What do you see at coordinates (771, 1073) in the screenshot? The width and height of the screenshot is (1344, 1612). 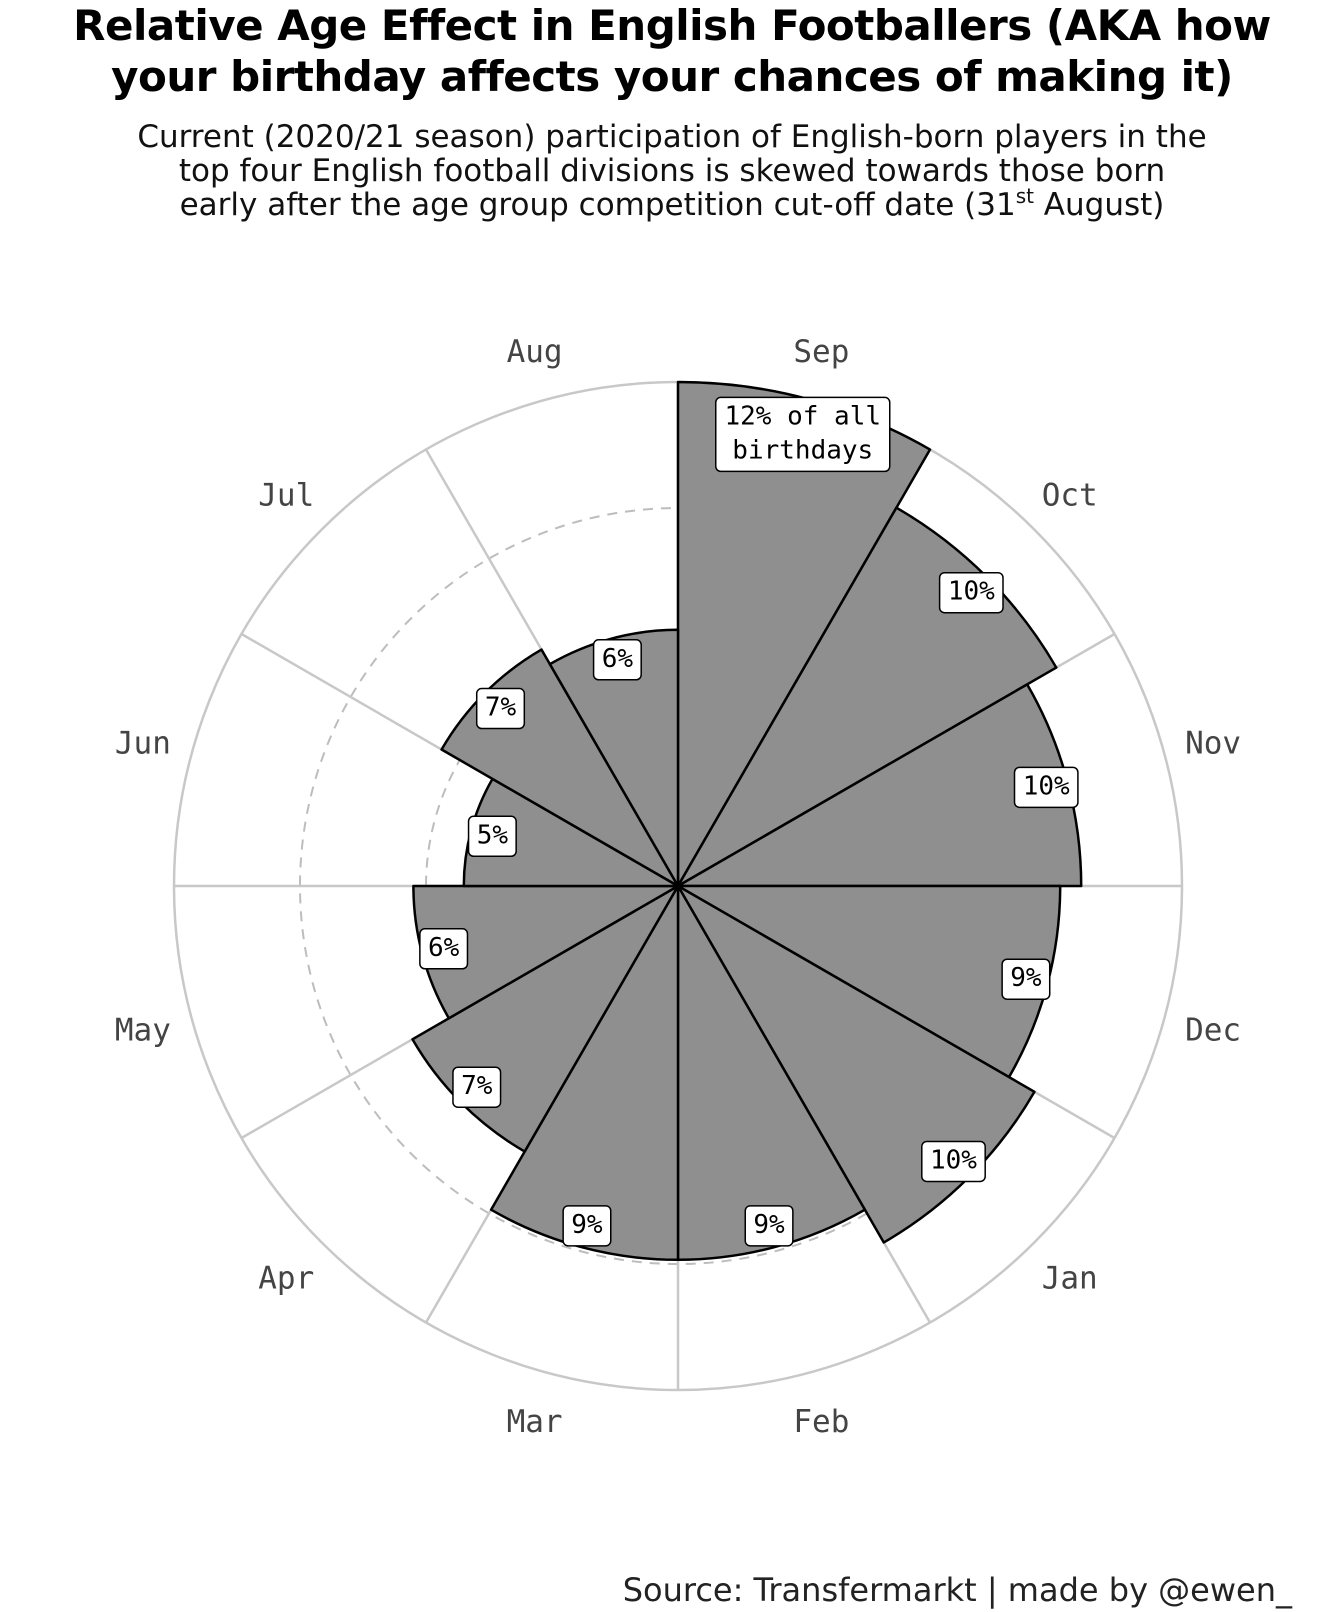 I see `bar-feb` at bounding box center [771, 1073].